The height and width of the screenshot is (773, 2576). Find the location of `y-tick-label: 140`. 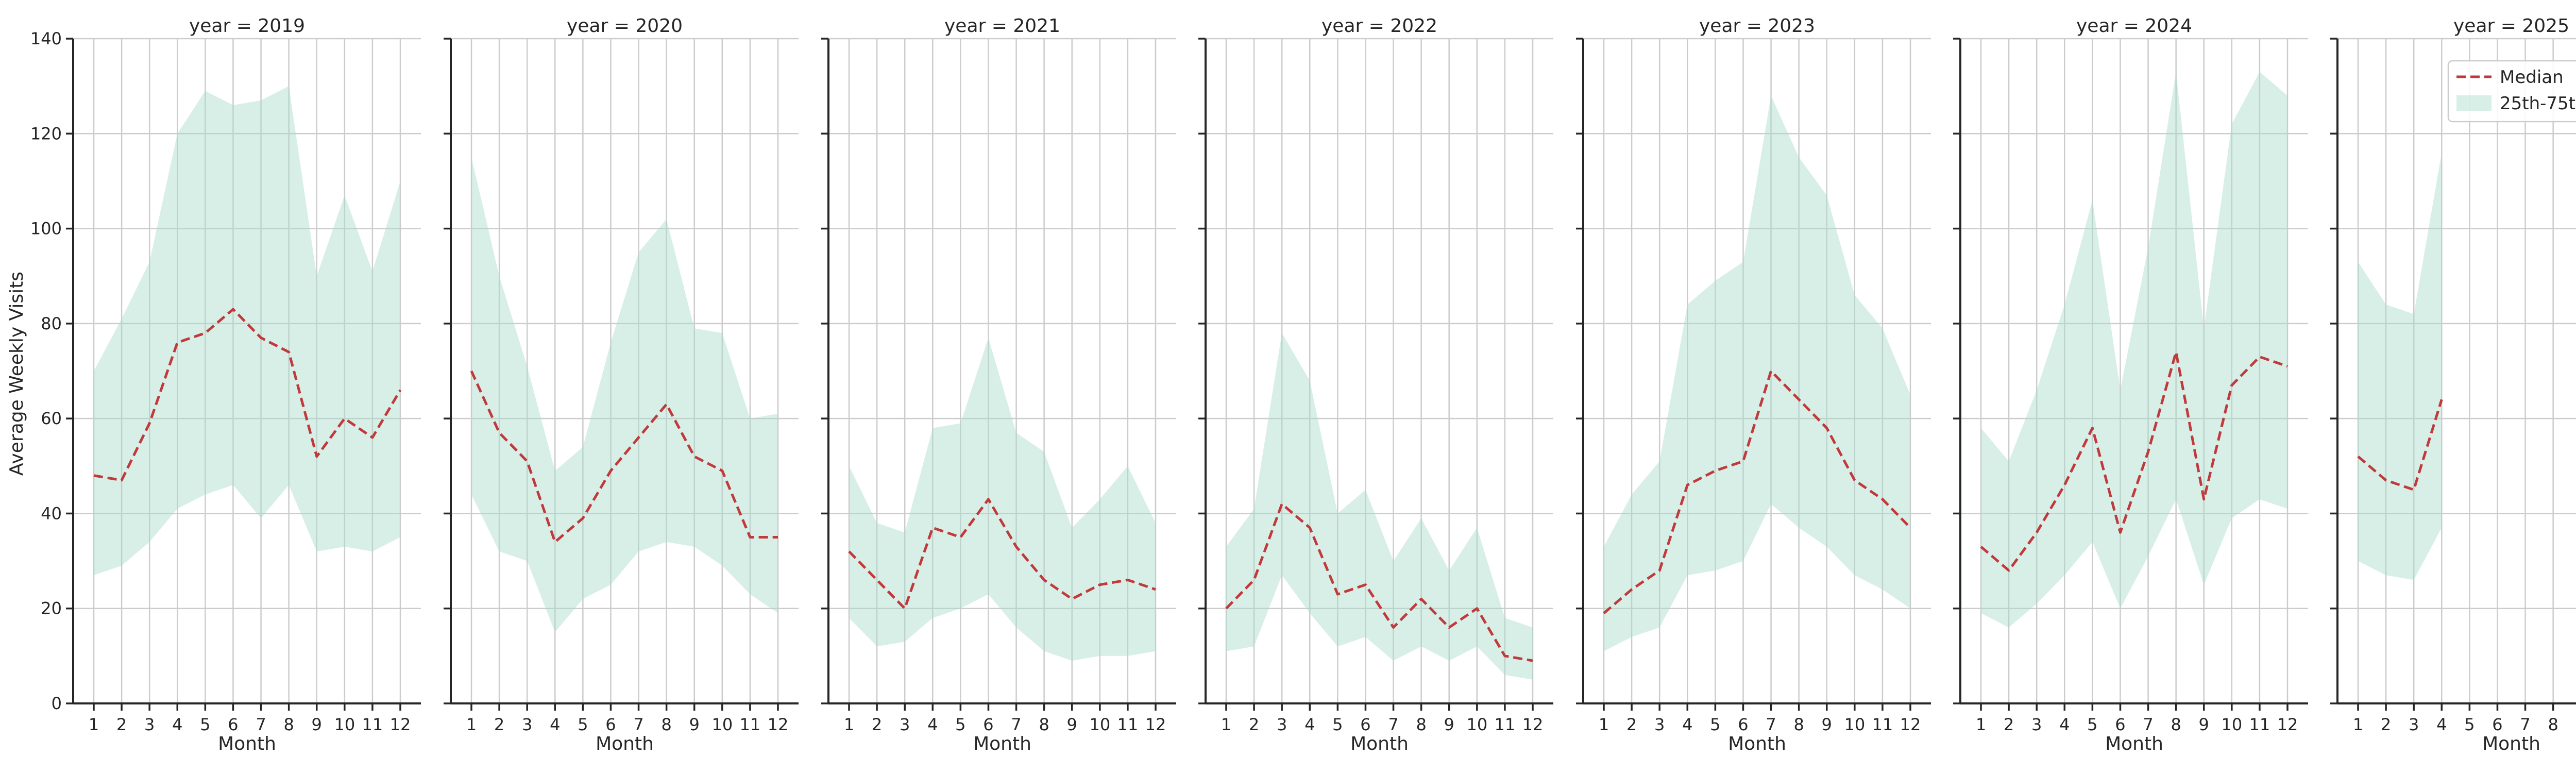

y-tick-label: 140 is located at coordinates (46, 38).